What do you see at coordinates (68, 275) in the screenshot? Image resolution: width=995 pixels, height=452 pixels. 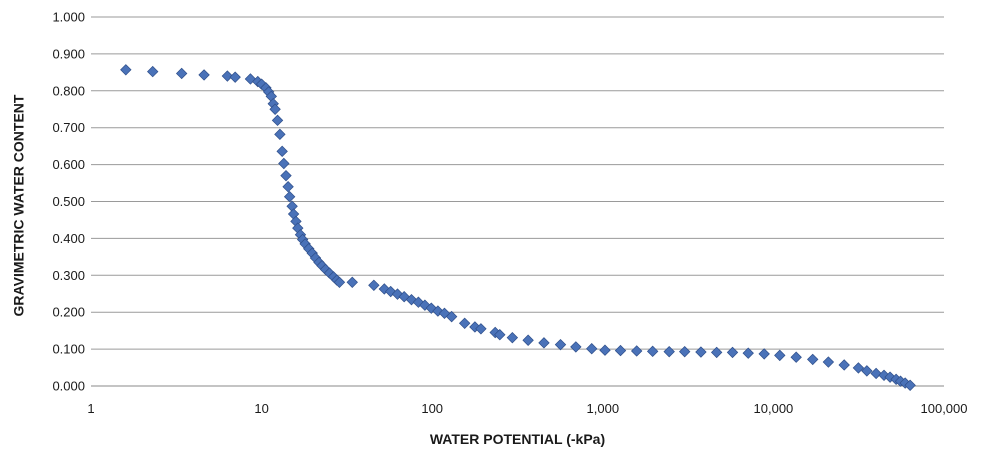 I see `y-tick-label: 0.300` at bounding box center [68, 275].